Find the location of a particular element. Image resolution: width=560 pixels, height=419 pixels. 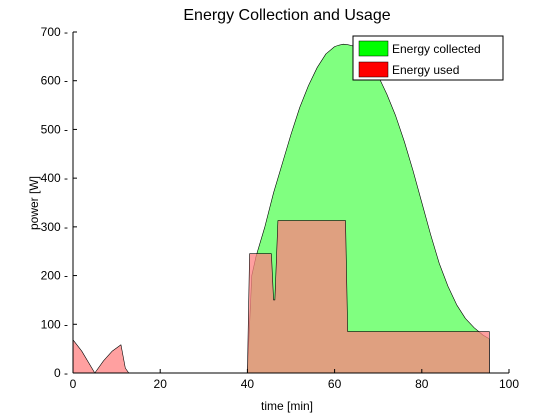

y-tick-label: 700 - is located at coordinates (54, 32).